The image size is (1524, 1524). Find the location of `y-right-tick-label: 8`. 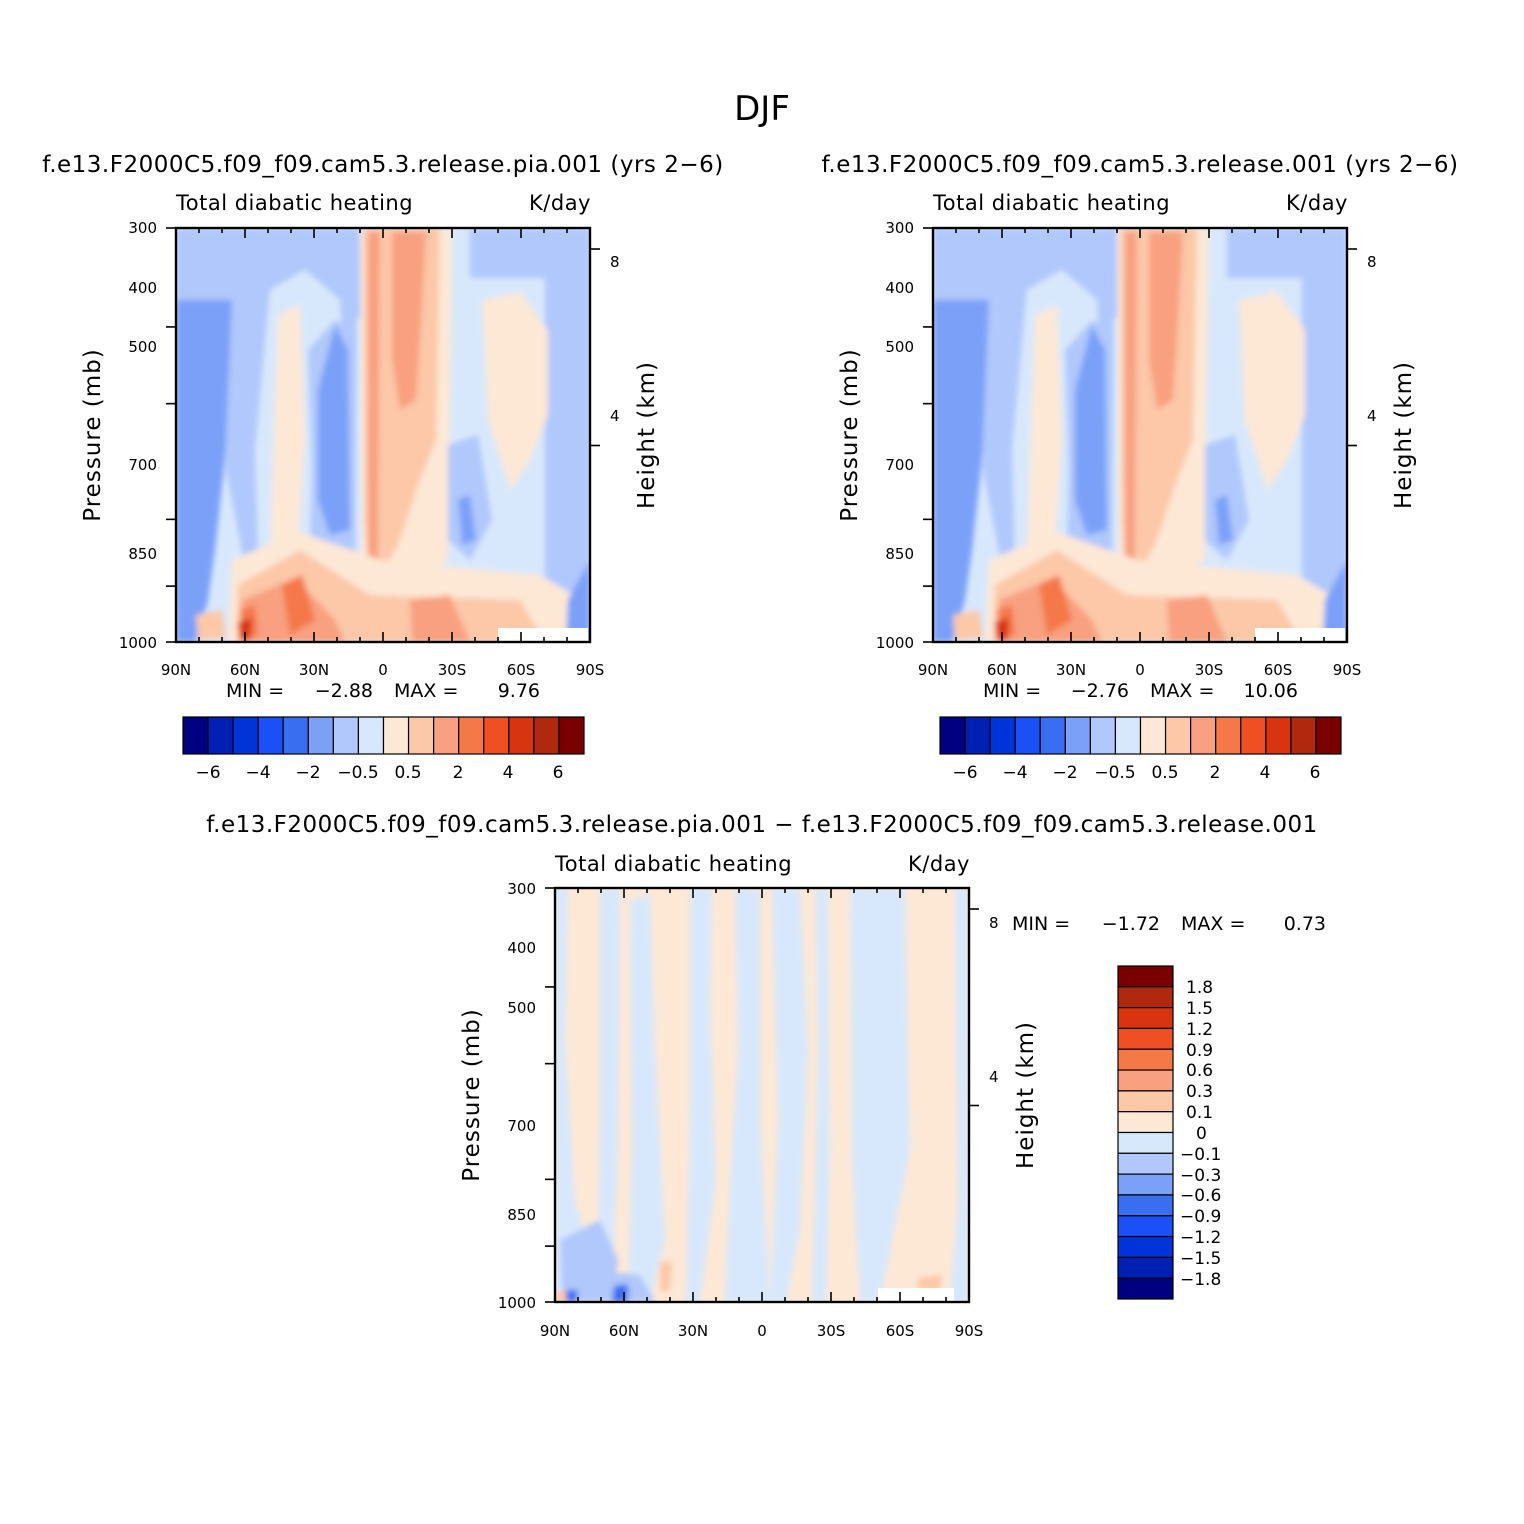

y-right-tick-label: 8 is located at coordinates (1372, 262).